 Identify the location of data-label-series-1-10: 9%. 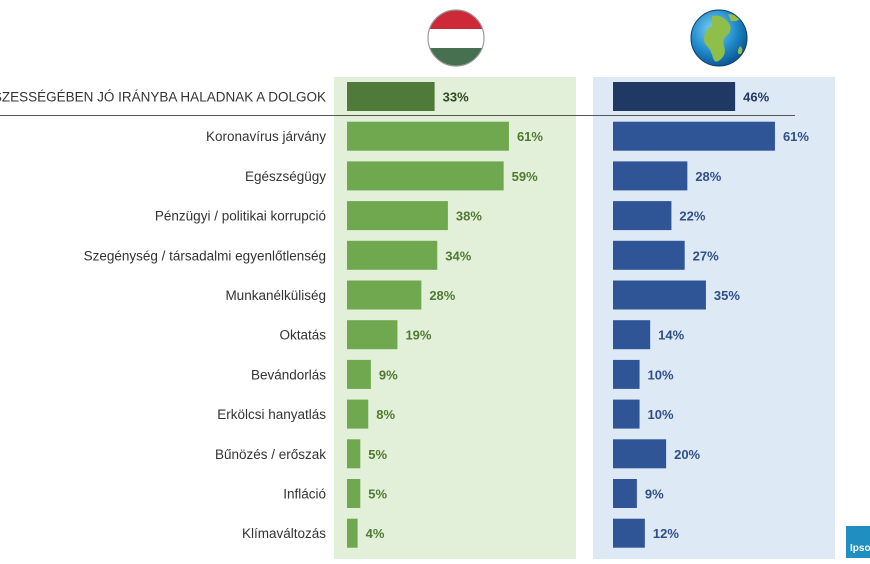
(654, 494).